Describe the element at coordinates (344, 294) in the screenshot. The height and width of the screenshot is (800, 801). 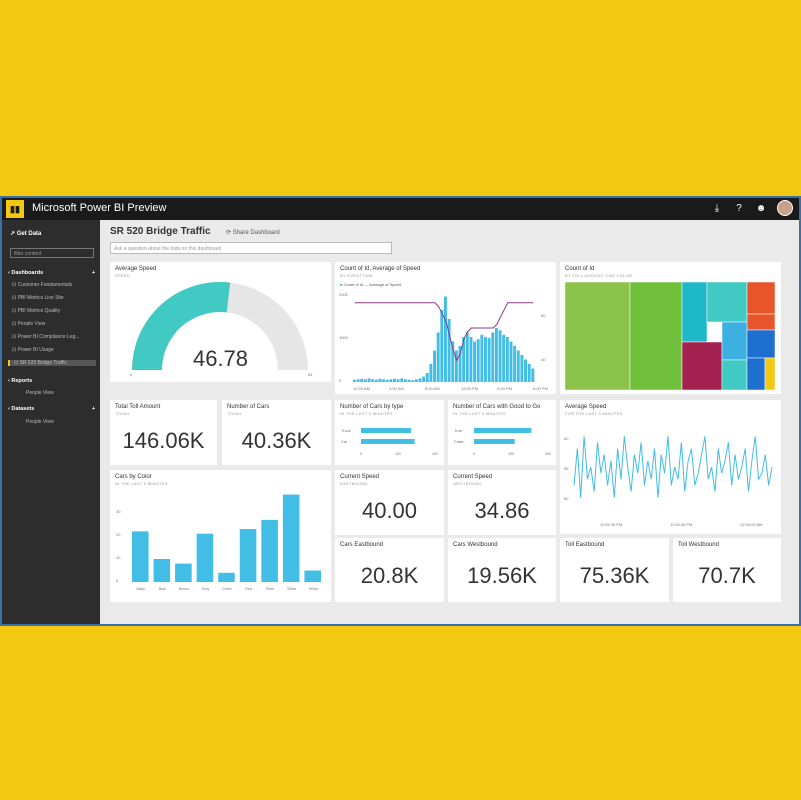
I see `combo-y-left-tick: 2000` at that location.